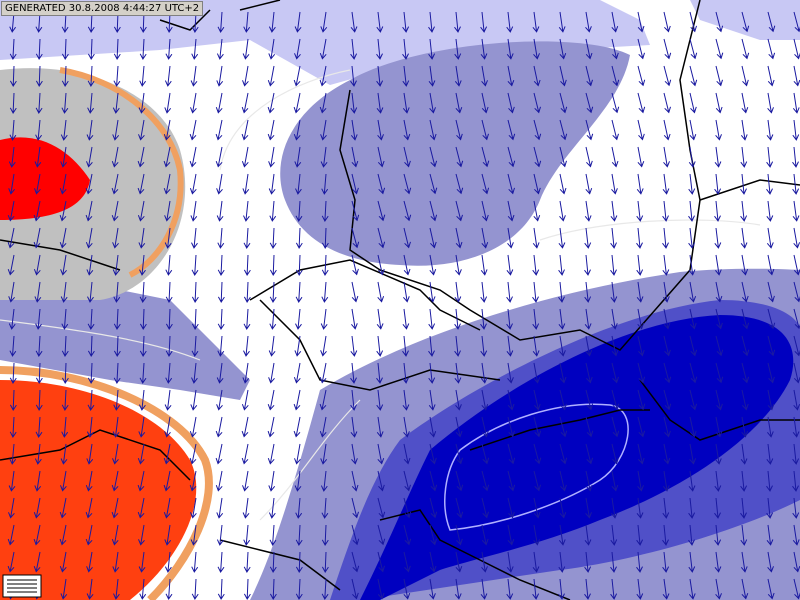 The height and width of the screenshot is (600, 800). I want to click on contour-line, so click(536, 467).